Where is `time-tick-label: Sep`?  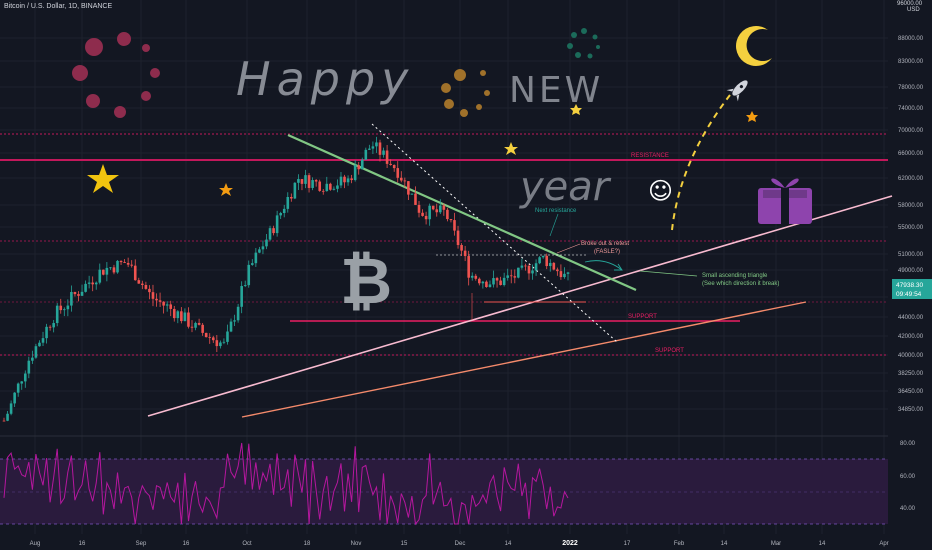
time-tick-label: Sep is located at coordinates (141, 544).